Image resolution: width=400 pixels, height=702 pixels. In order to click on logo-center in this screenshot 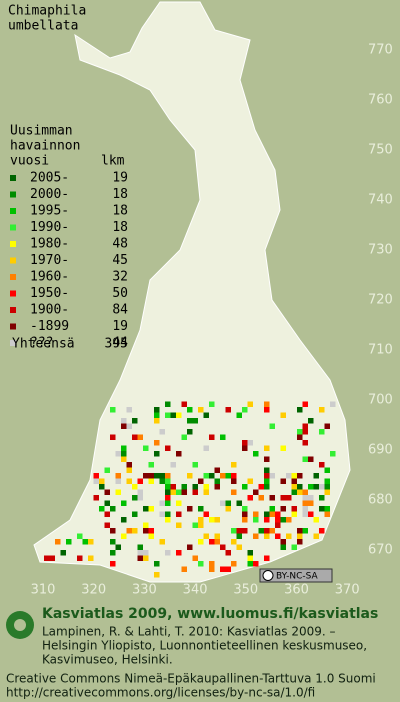, I will do `click(20, 625)`.